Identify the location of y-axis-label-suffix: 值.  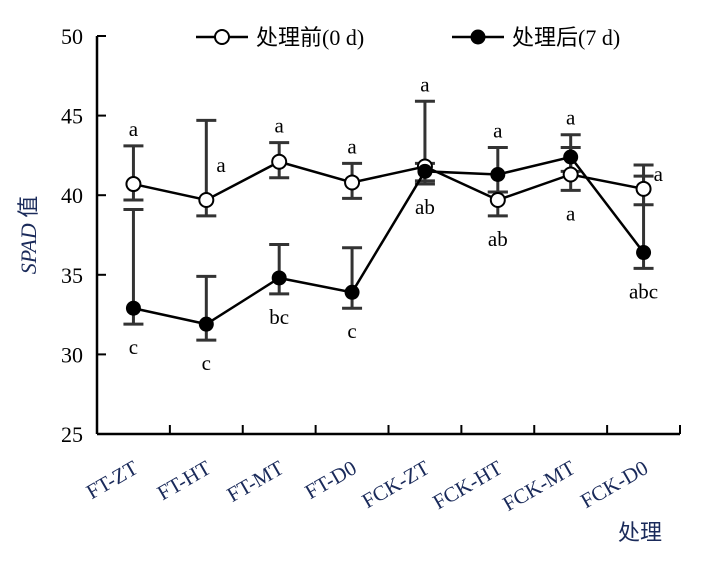
(28, 210).